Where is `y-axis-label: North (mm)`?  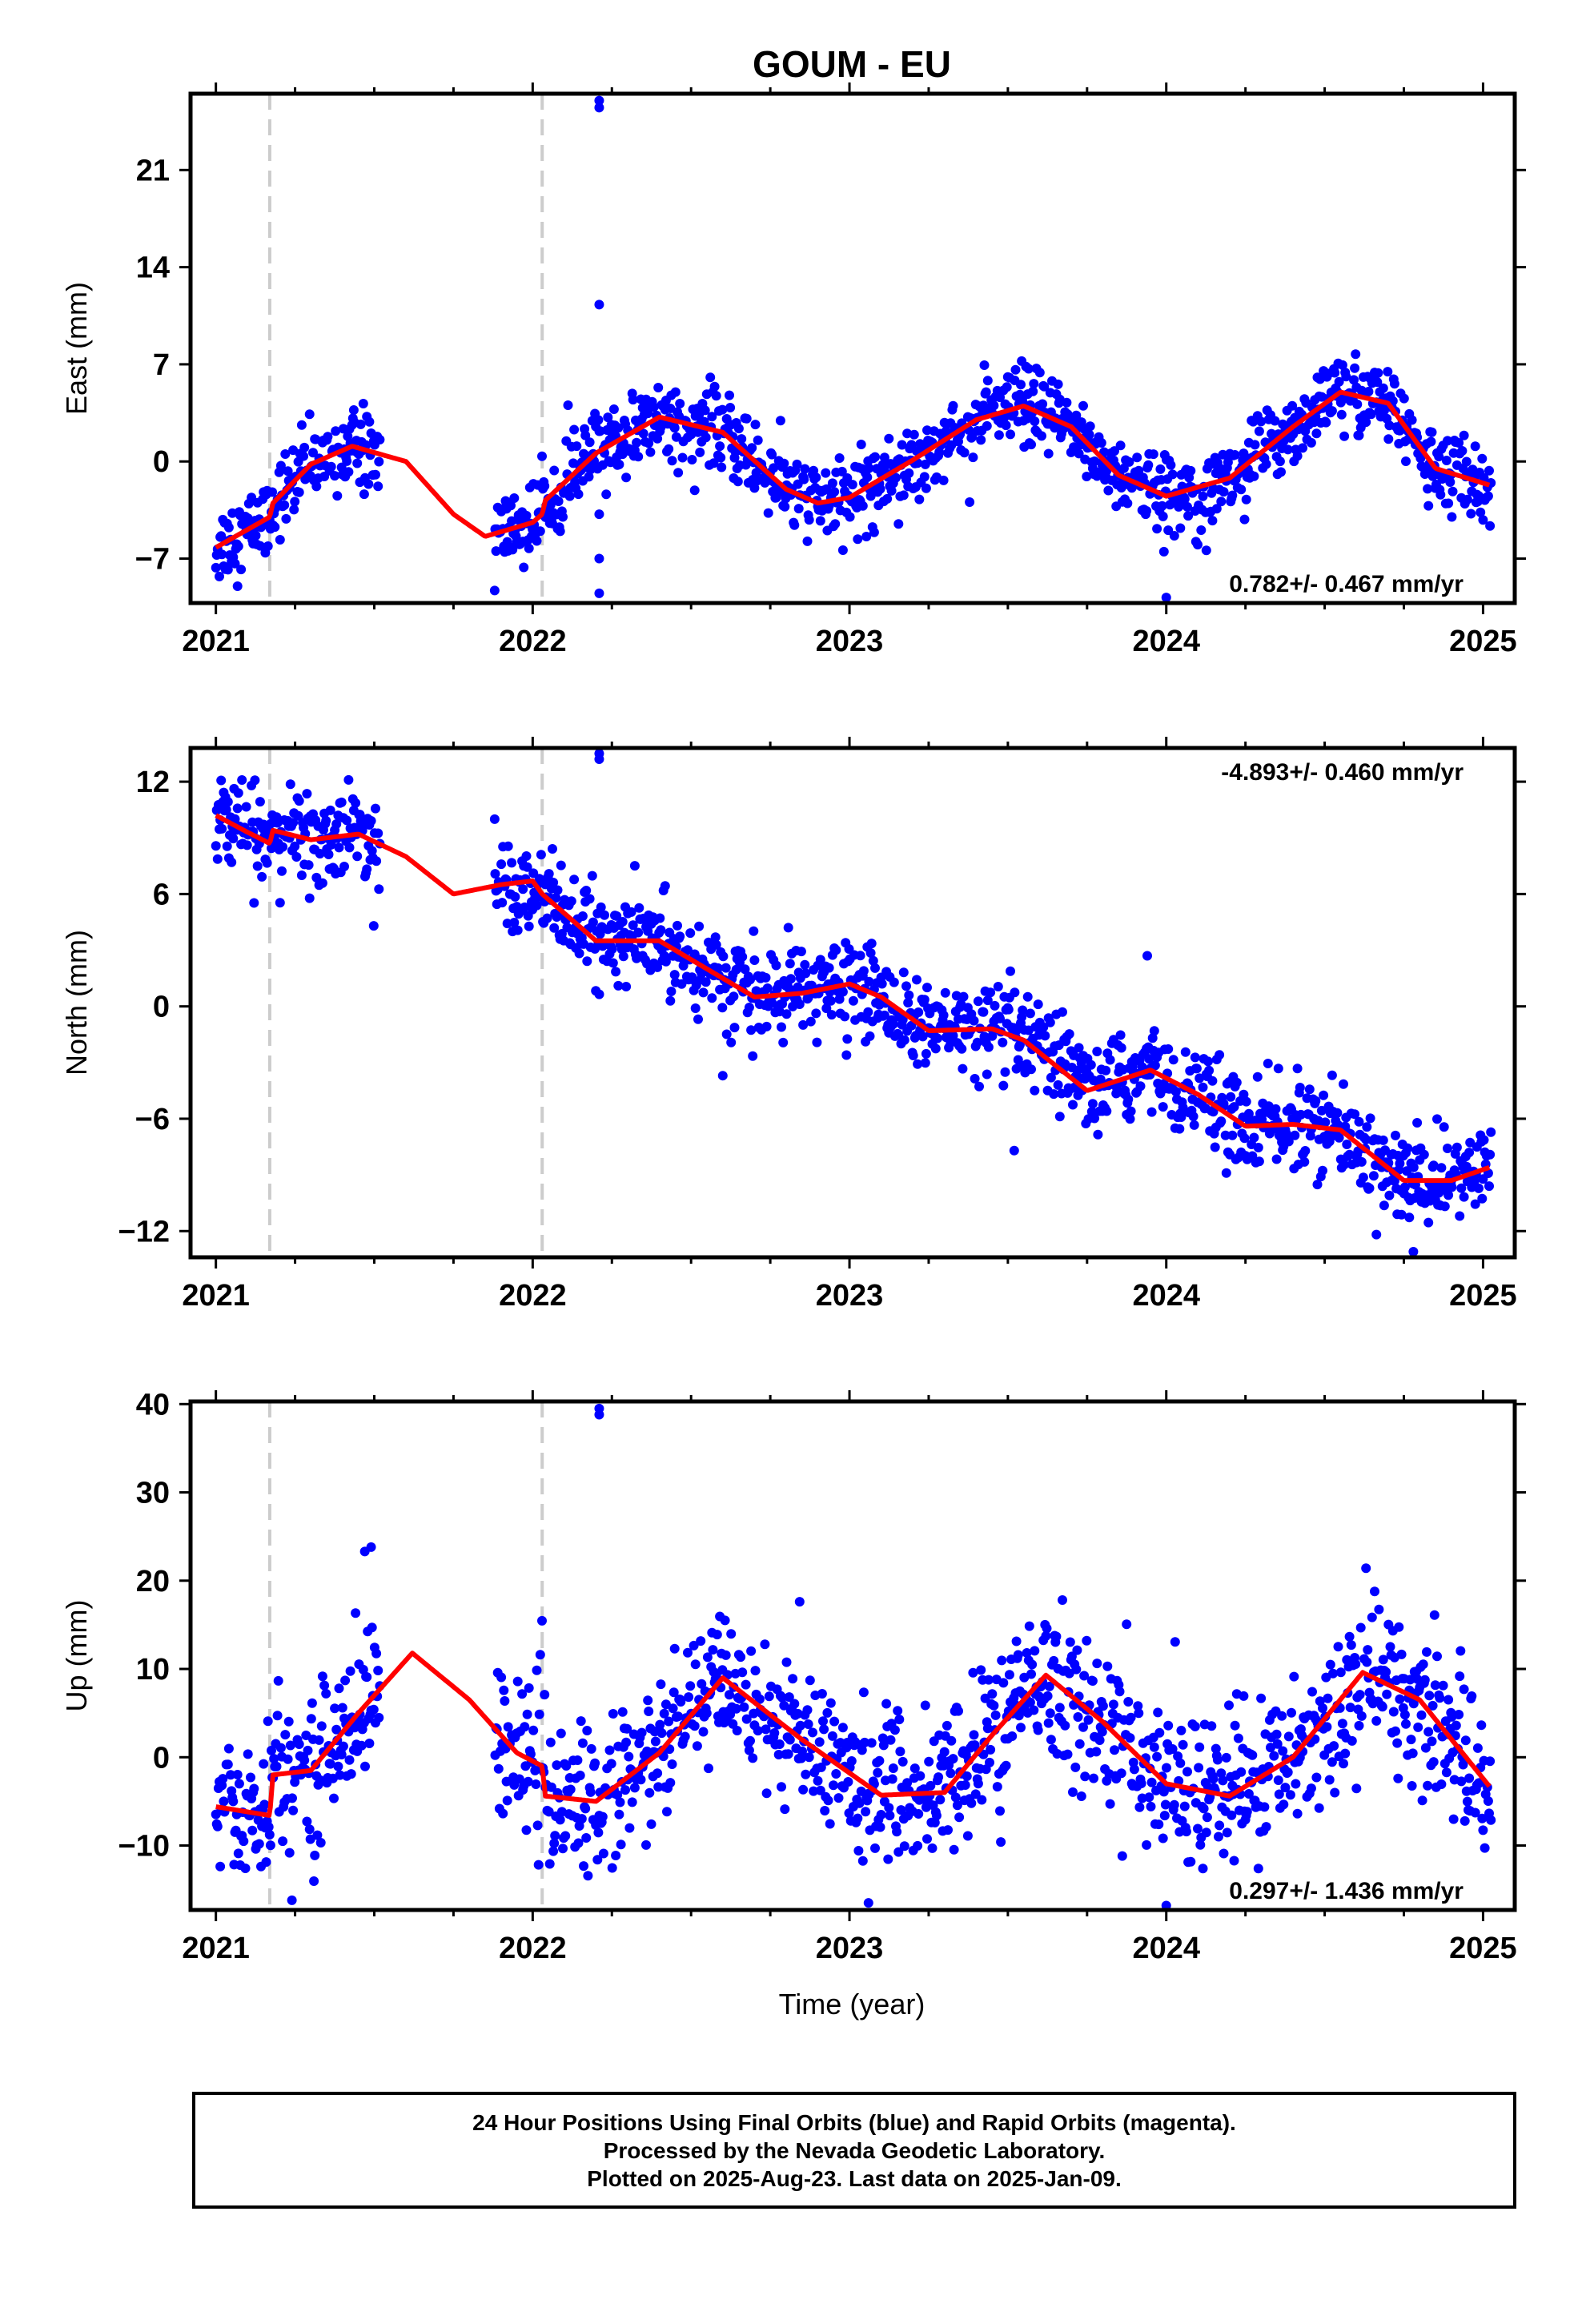 y-axis-label: North (mm) is located at coordinates (76, 1003).